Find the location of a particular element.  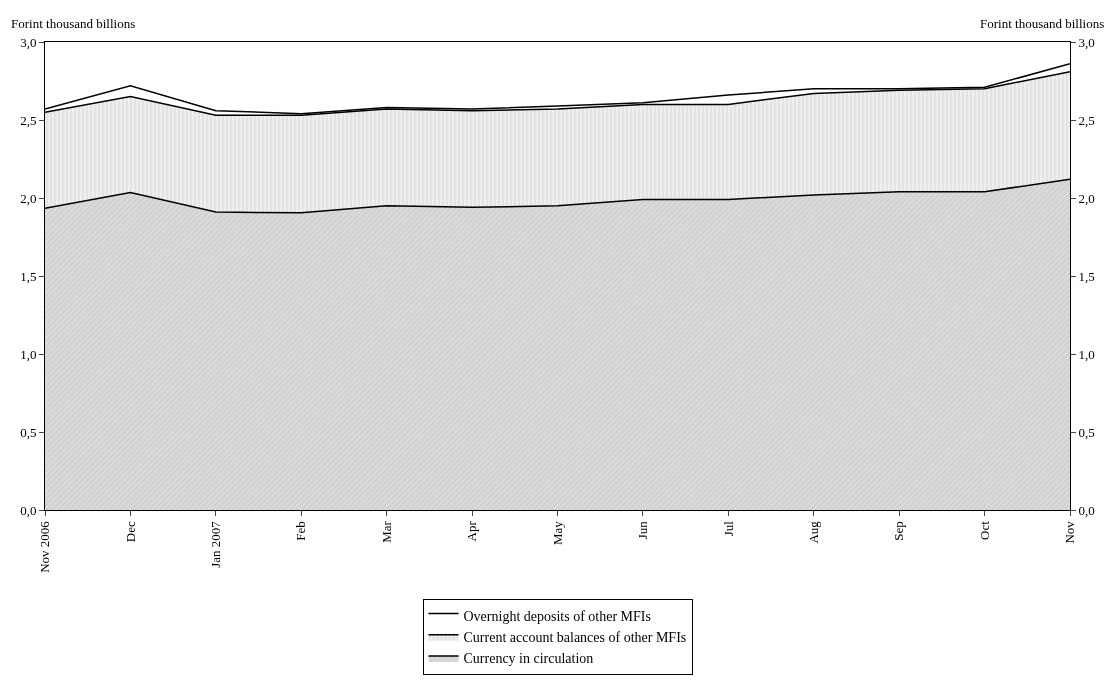

x-tick-label: Jun is located at coordinates (643, 530).